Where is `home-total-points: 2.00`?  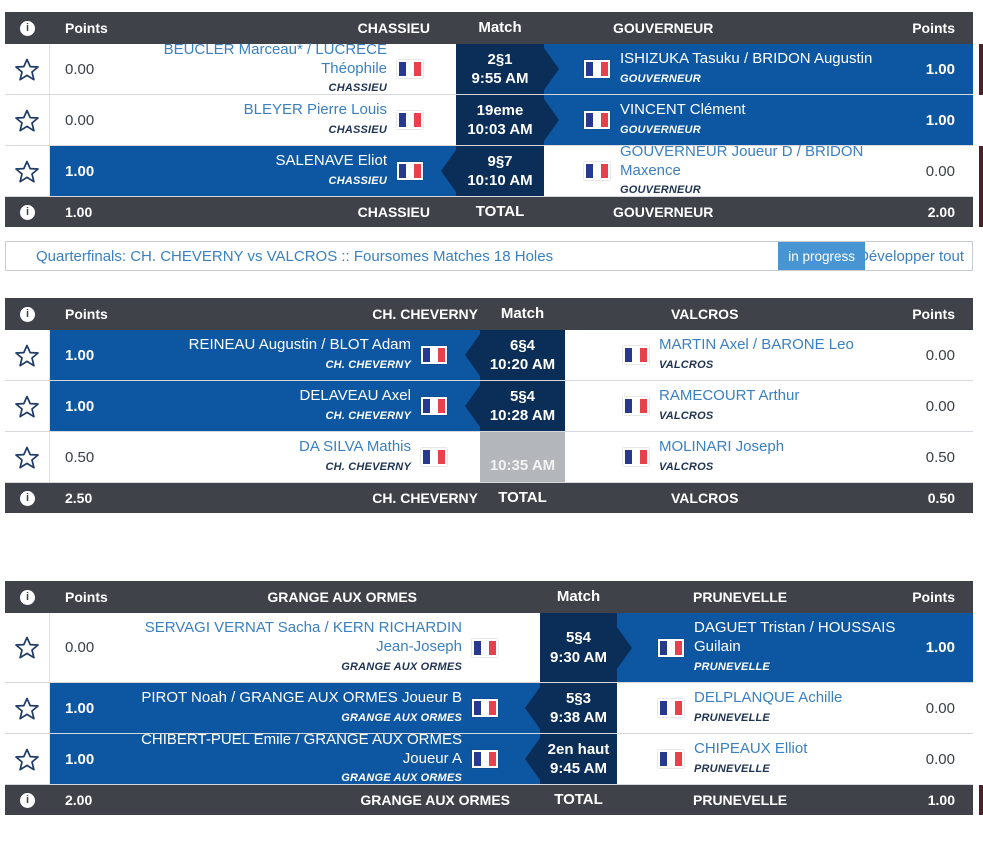
home-total-points: 2.00 is located at coordinates (79, 800).